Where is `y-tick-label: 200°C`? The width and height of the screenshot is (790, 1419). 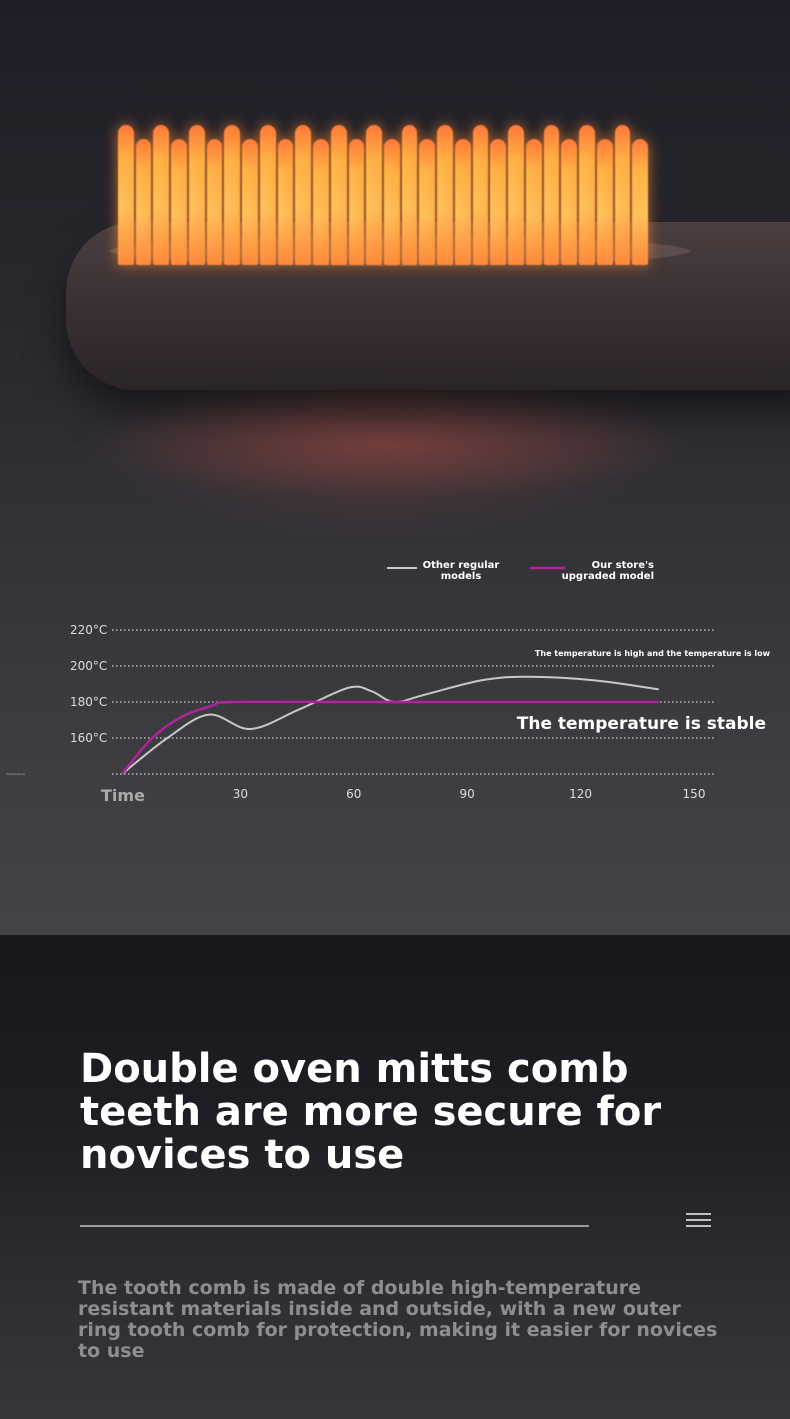
y-tick-label: 200°C is located at coordinates (88, 666).